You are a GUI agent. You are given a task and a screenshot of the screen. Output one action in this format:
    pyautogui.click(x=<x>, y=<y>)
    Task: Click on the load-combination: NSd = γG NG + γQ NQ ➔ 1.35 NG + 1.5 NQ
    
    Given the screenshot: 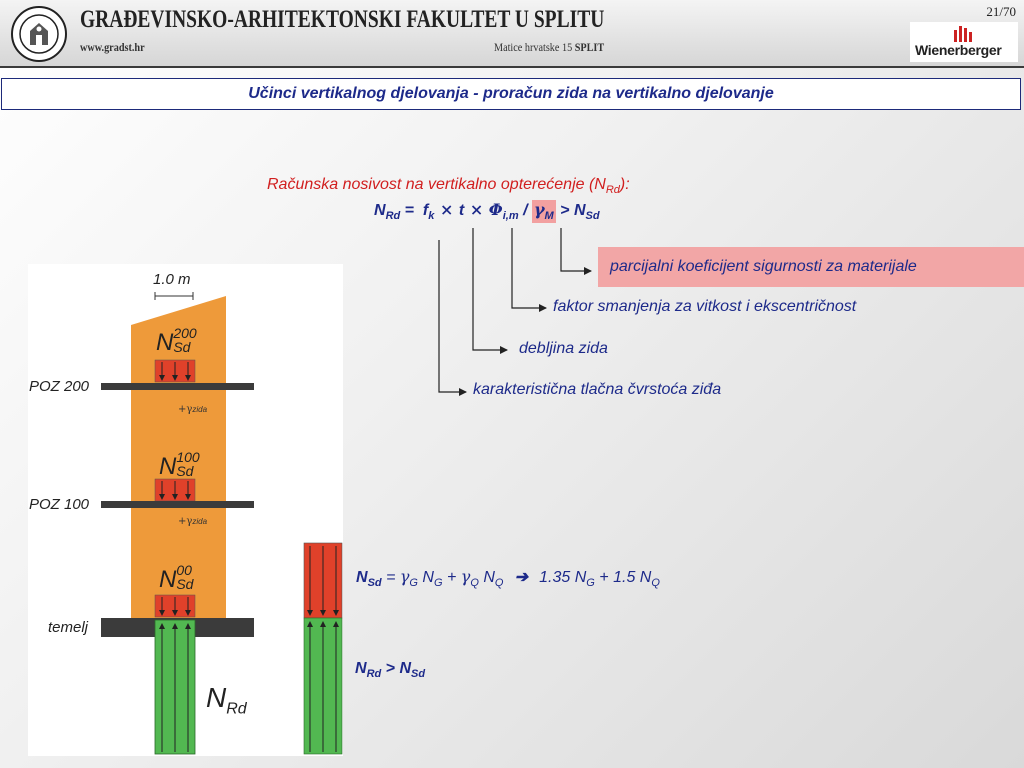 What is the action you would take?
    pyautogui.click(x=508, y=578)
    